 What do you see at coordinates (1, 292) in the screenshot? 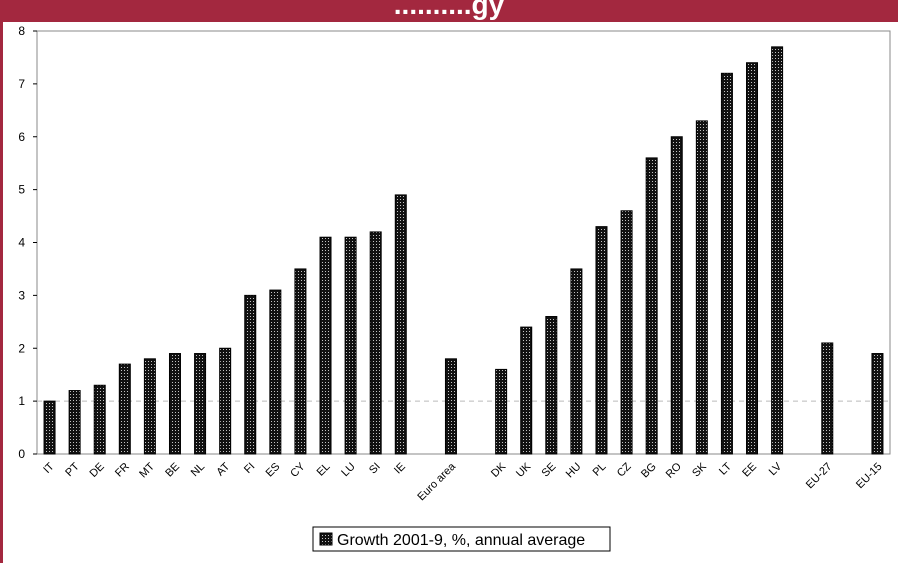
I see `left-accent-rule` at bounding box center [1, 292].